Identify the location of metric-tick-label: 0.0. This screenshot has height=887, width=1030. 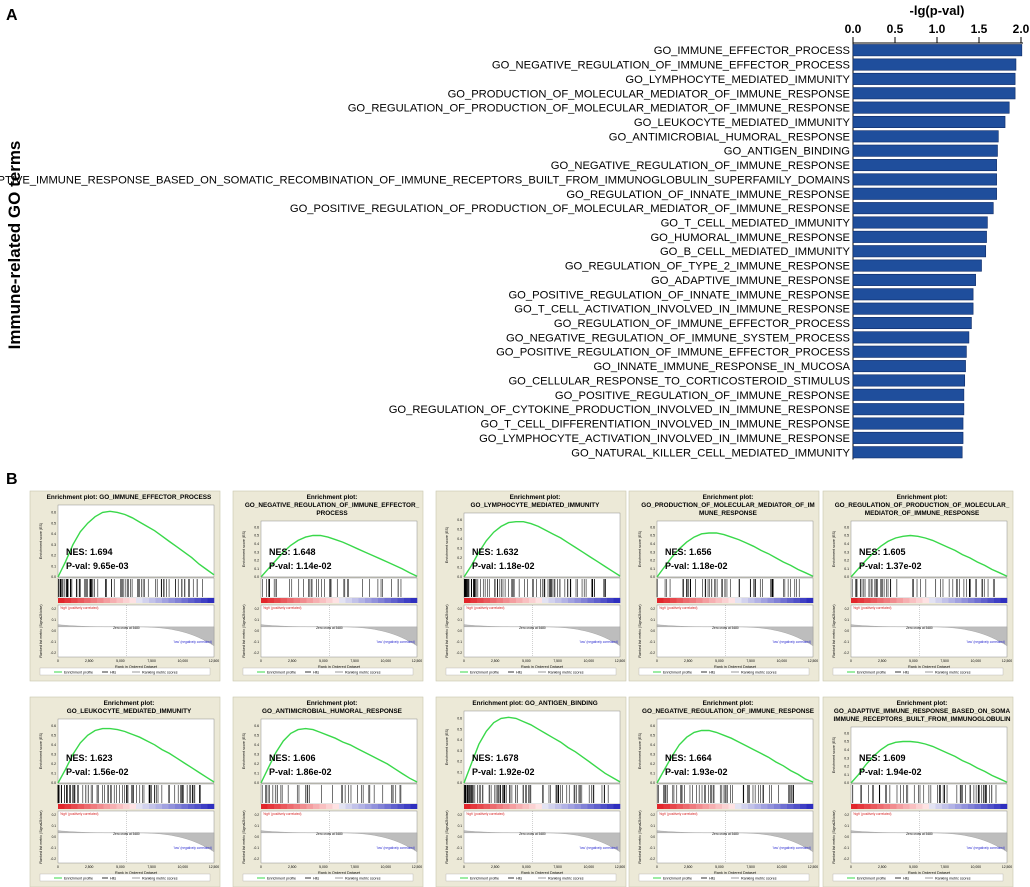
(653, 837).